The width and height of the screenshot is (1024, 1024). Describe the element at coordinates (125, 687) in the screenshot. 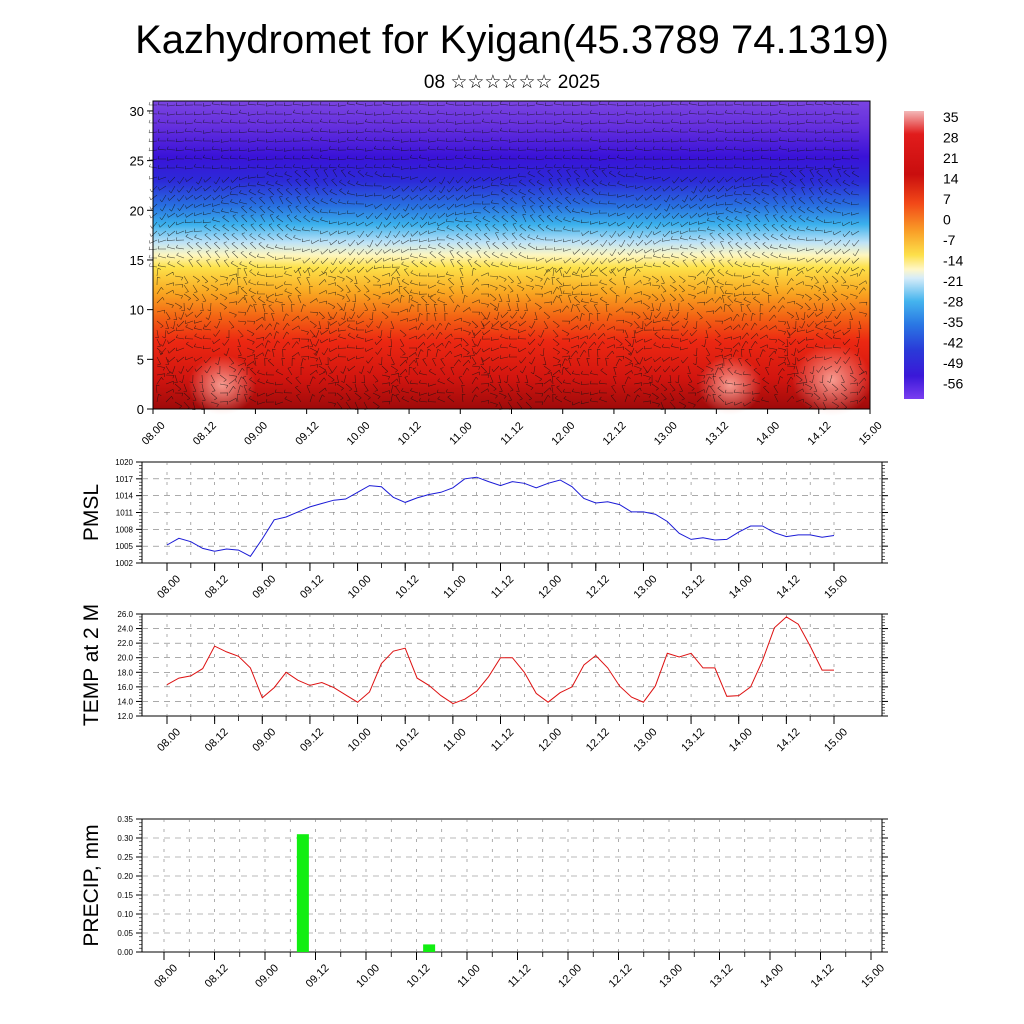

I see `temp-y-tick-label: 16.0` at that location.